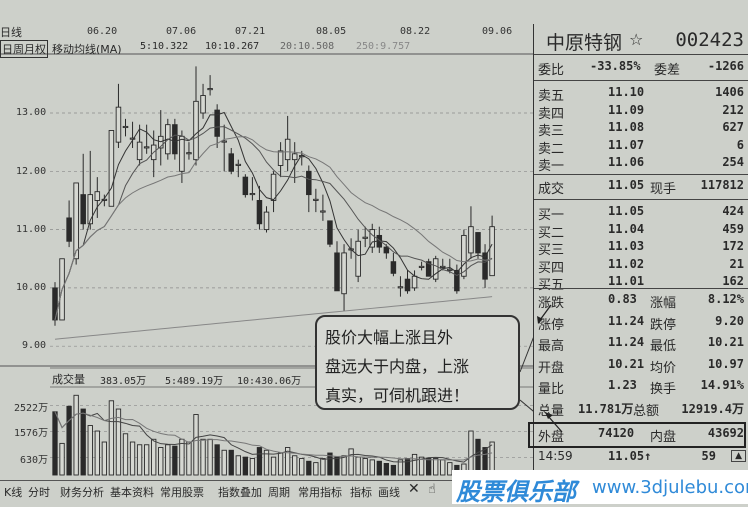 This screenshot has height=507, width=748. What do you see at coordinates (551, 189) in the screenshot?
I see `deal-label: 成交` at bounding box center [551, 189].